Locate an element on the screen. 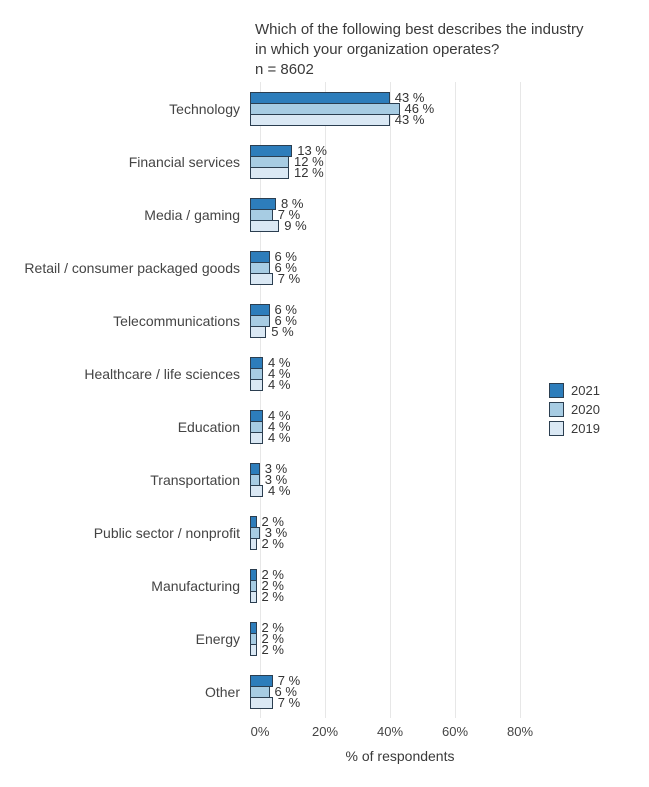 Image resolution: width=649 pixels, height=787 pixels. legend: 2021 2020 2019 is located at coordinates (574, 411).